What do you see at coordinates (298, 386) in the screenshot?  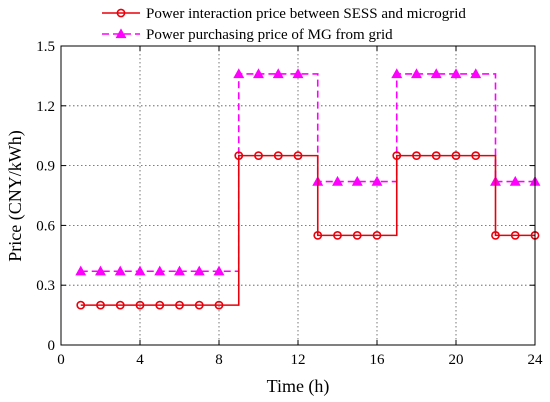 I see `x-axis-title: Time (h)` at bounding box center [298, 386].